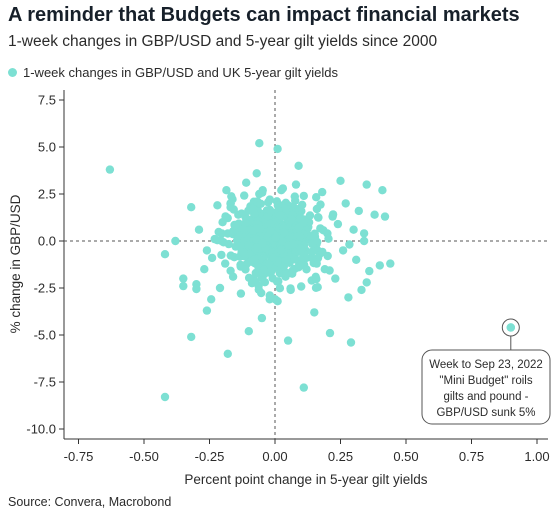  What do you see at coordinates (15, 263) in the screenshot?
I see `y-axis-label: % change in GBP/USD` at bounding box center [15, 263].